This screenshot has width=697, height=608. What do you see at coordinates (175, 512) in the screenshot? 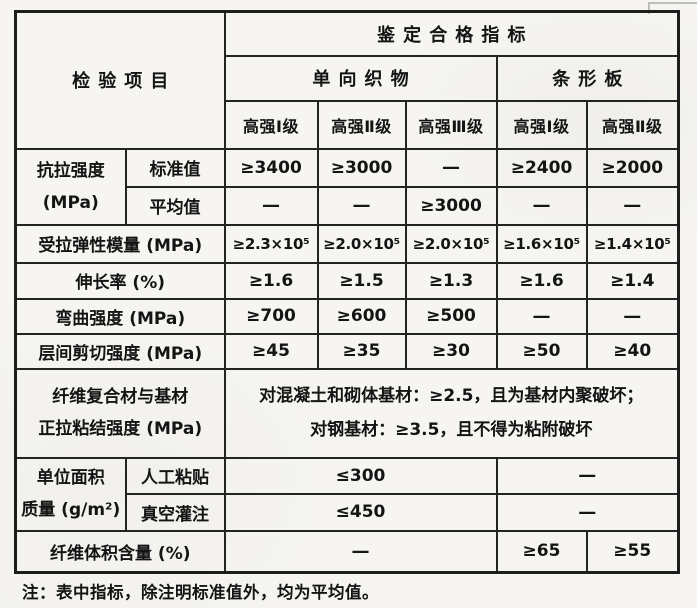
I see `label-vacuum-infusion: 真空灌注` at bounding box center [175, 512].